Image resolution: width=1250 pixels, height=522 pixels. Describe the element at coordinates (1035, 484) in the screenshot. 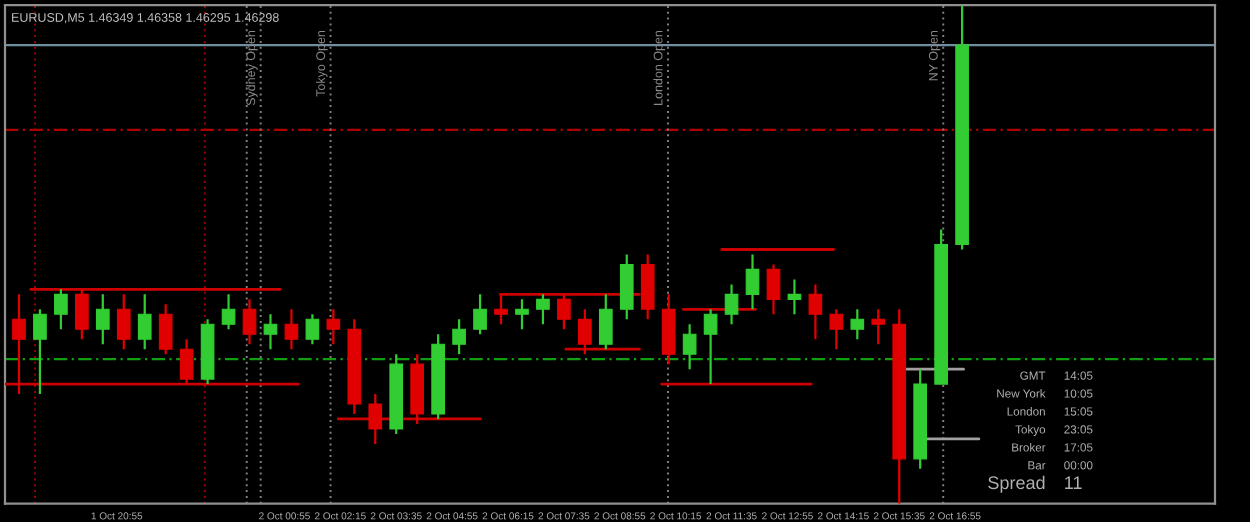

I see `annotation: Spread 11` at that location.